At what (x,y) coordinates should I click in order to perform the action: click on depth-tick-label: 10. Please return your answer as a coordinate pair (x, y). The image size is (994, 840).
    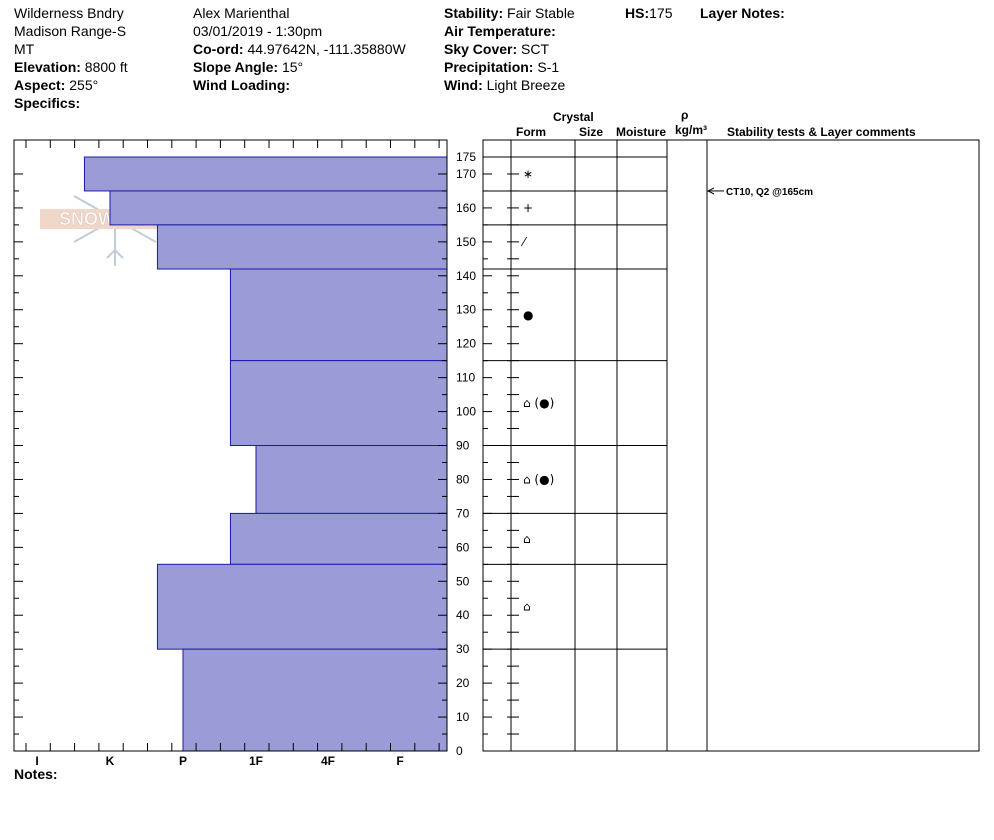
    Looking at the image, I should click on (463, 717).